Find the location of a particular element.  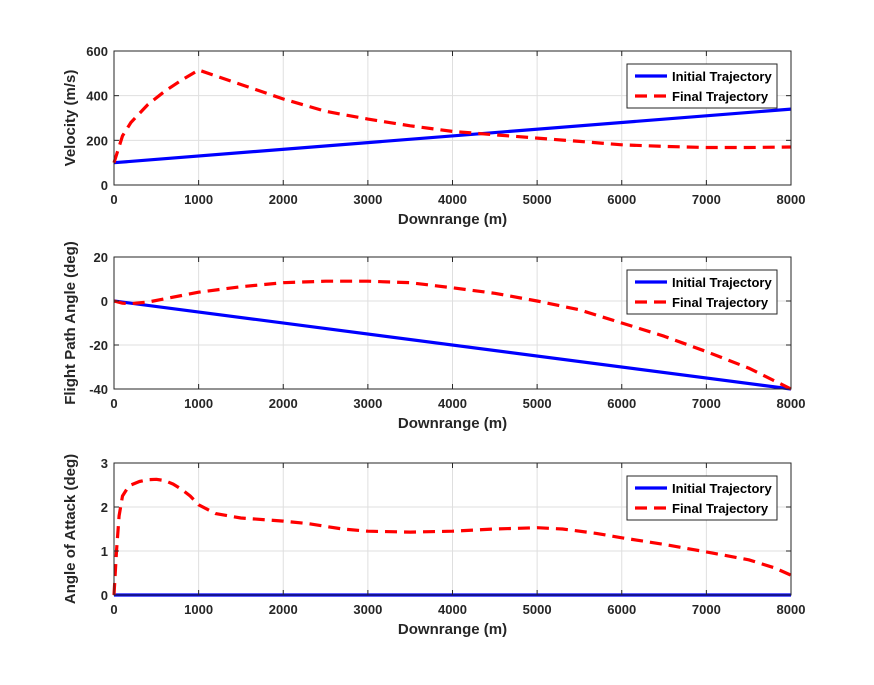

y-tick-label: 600 is located at coordinates (97, 51).